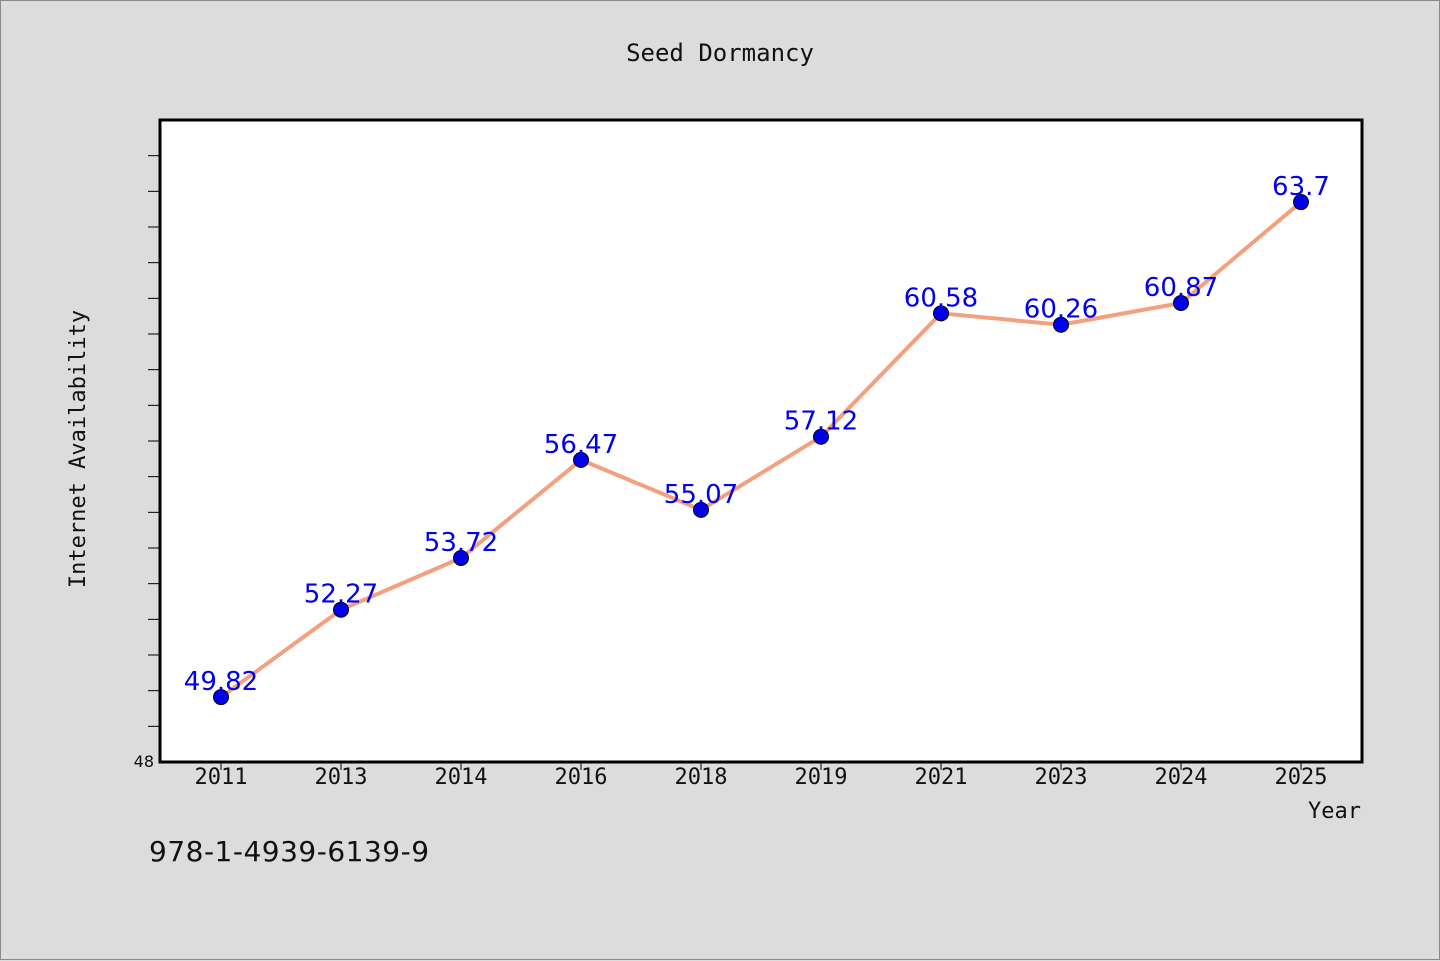  I want to click on y-axis-tick-labels: 48, so click(144, 761).